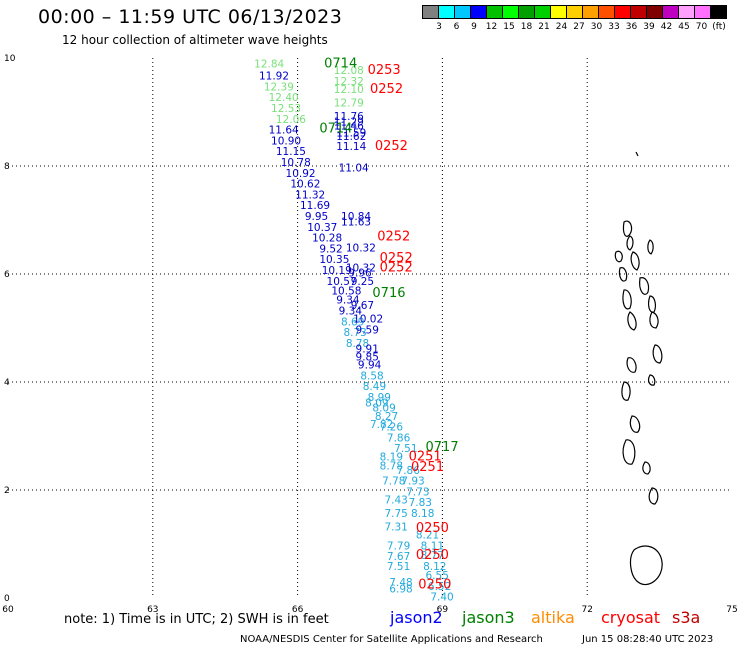  I want to click on wave-height-value: 11.69, so click(315, 206).